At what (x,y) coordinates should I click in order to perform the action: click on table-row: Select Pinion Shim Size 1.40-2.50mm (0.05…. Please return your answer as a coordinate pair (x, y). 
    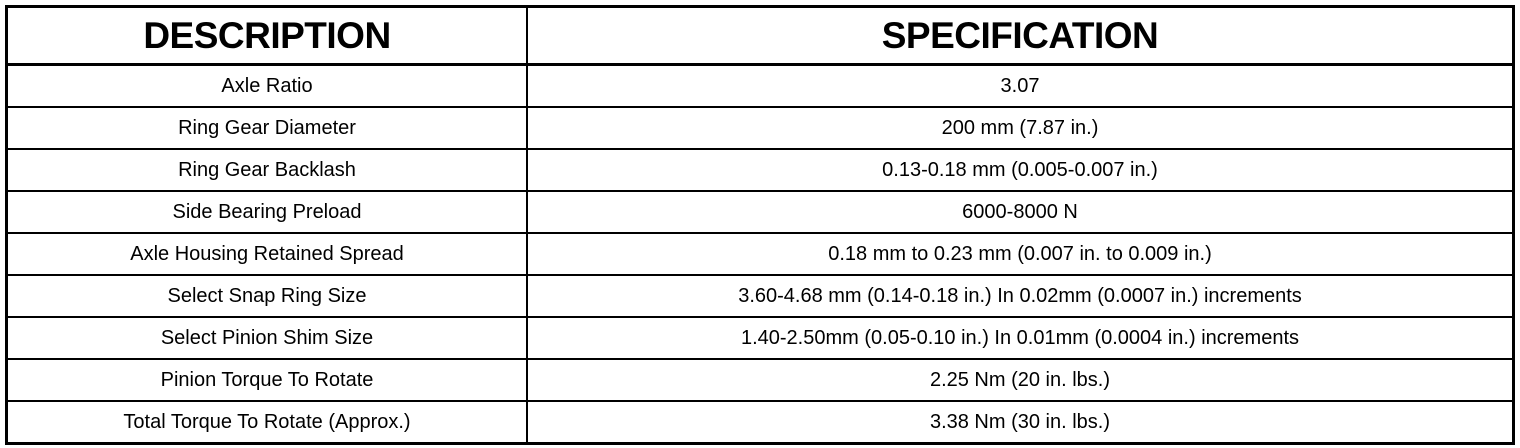
    Looking at the image, I should click on (760, 338).